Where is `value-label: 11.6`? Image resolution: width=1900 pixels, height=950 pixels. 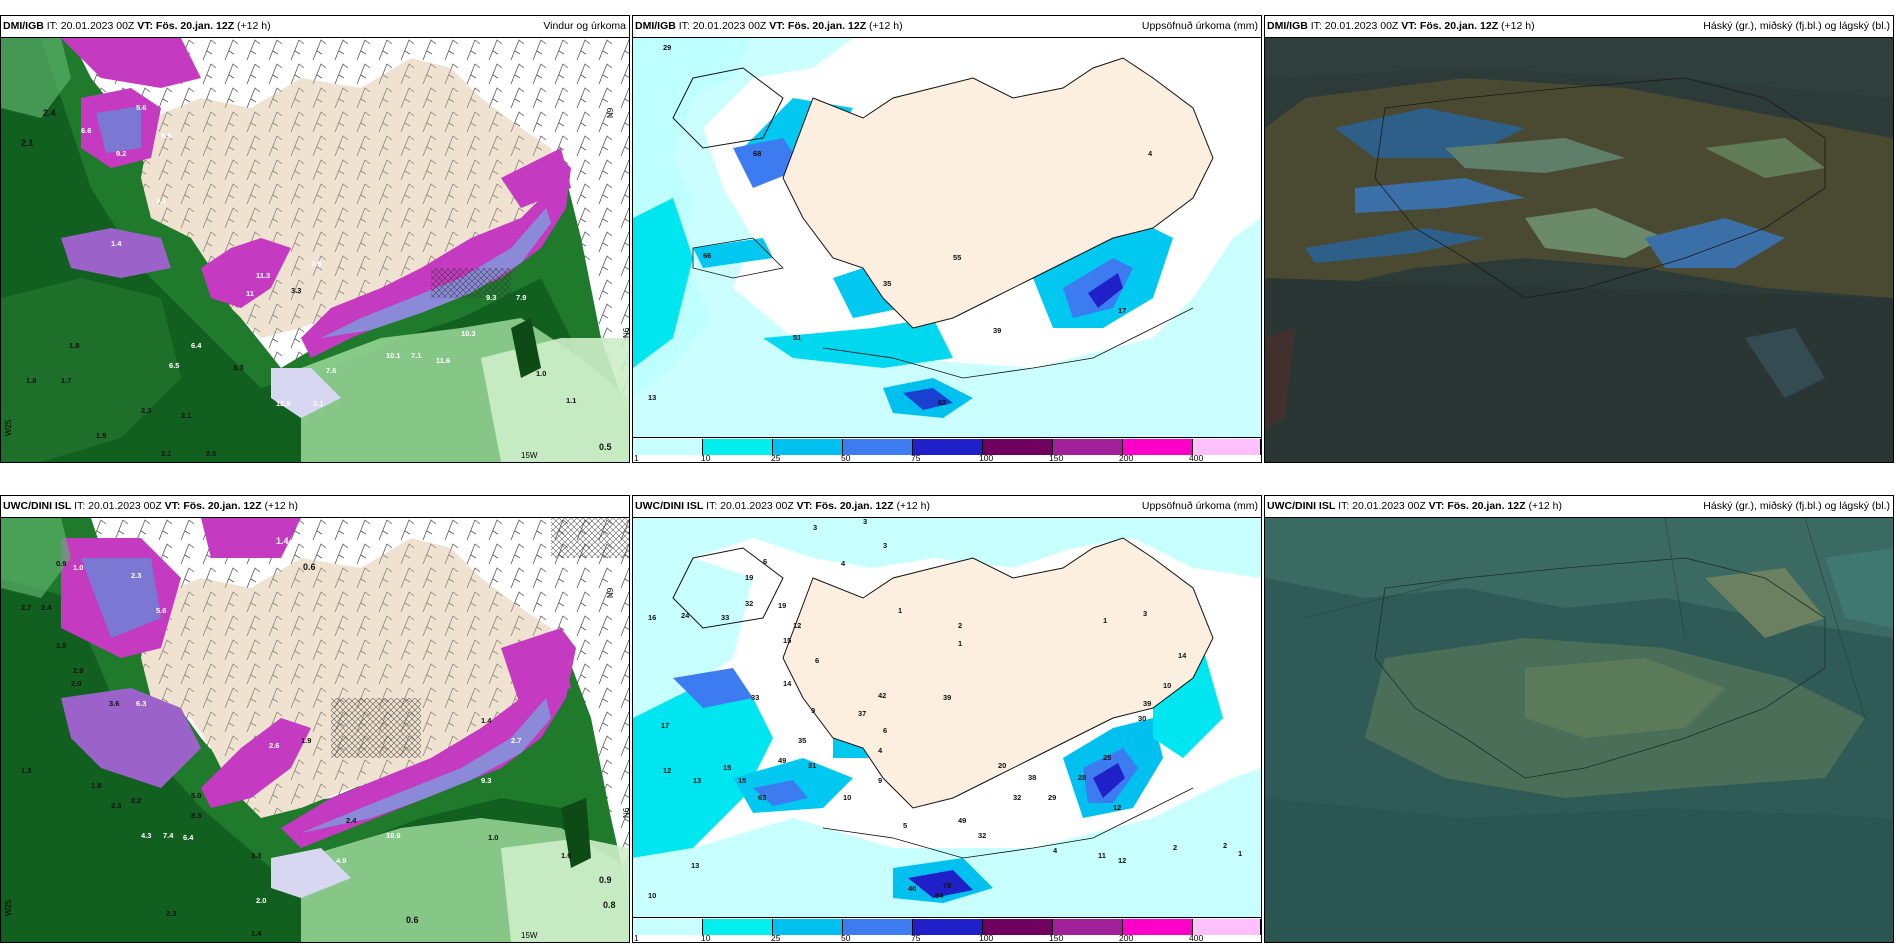 value-label: 11.6 is located at coordinates (443, 360).